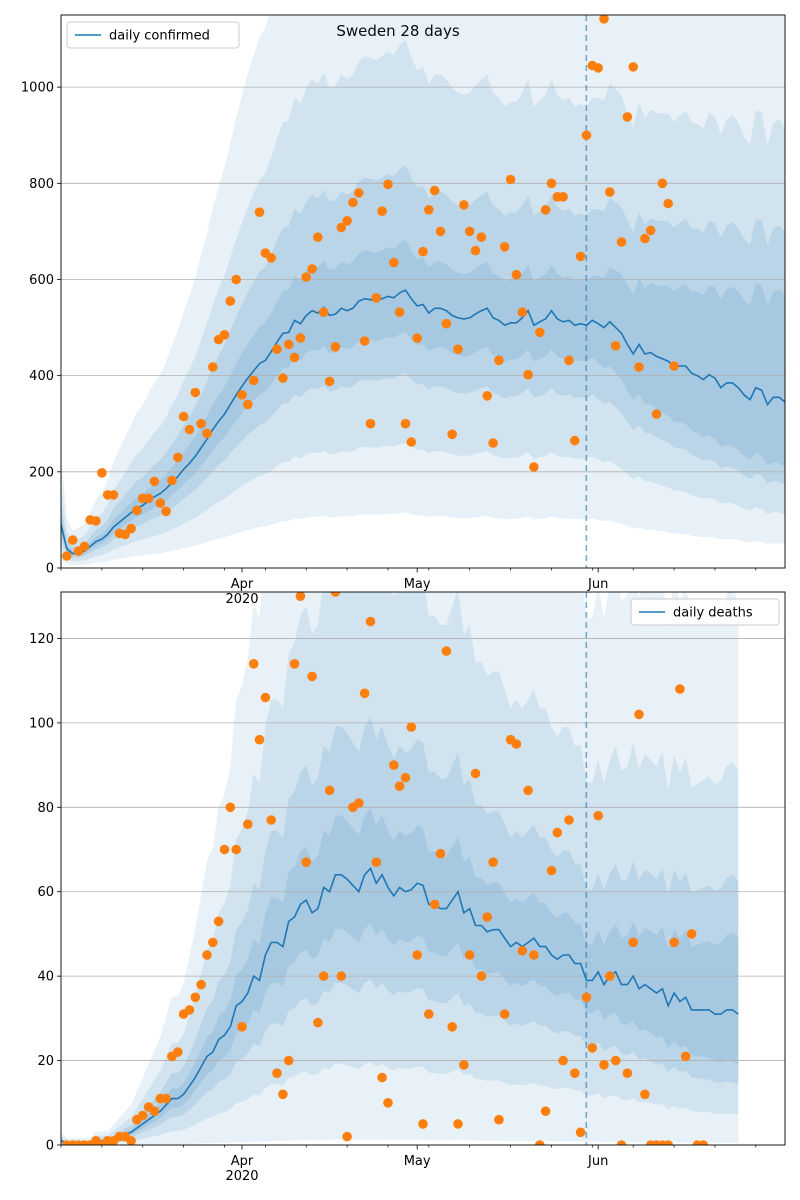 The height and width of the screenshot is (1200, 800). What do you see at coordinates (159, 36) in the screenshot?
I see `legend-label: daily confirmed` at bounding box center [159, 36].